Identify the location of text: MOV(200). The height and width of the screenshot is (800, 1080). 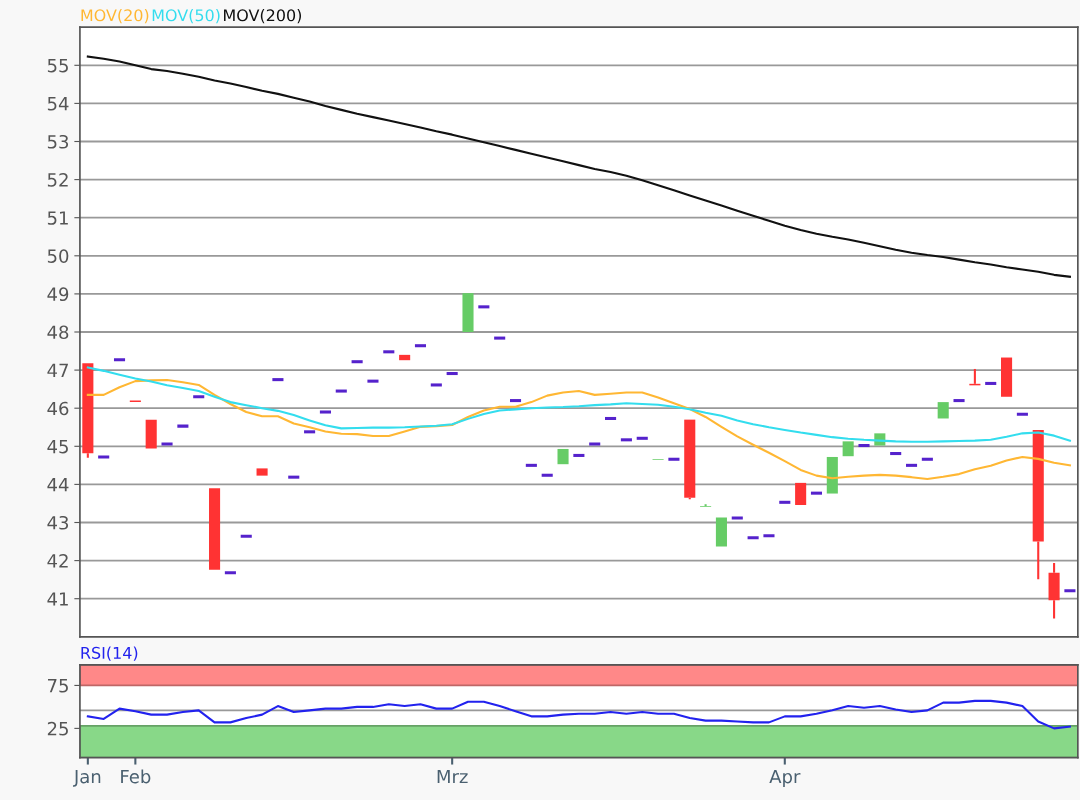
(263, 16).